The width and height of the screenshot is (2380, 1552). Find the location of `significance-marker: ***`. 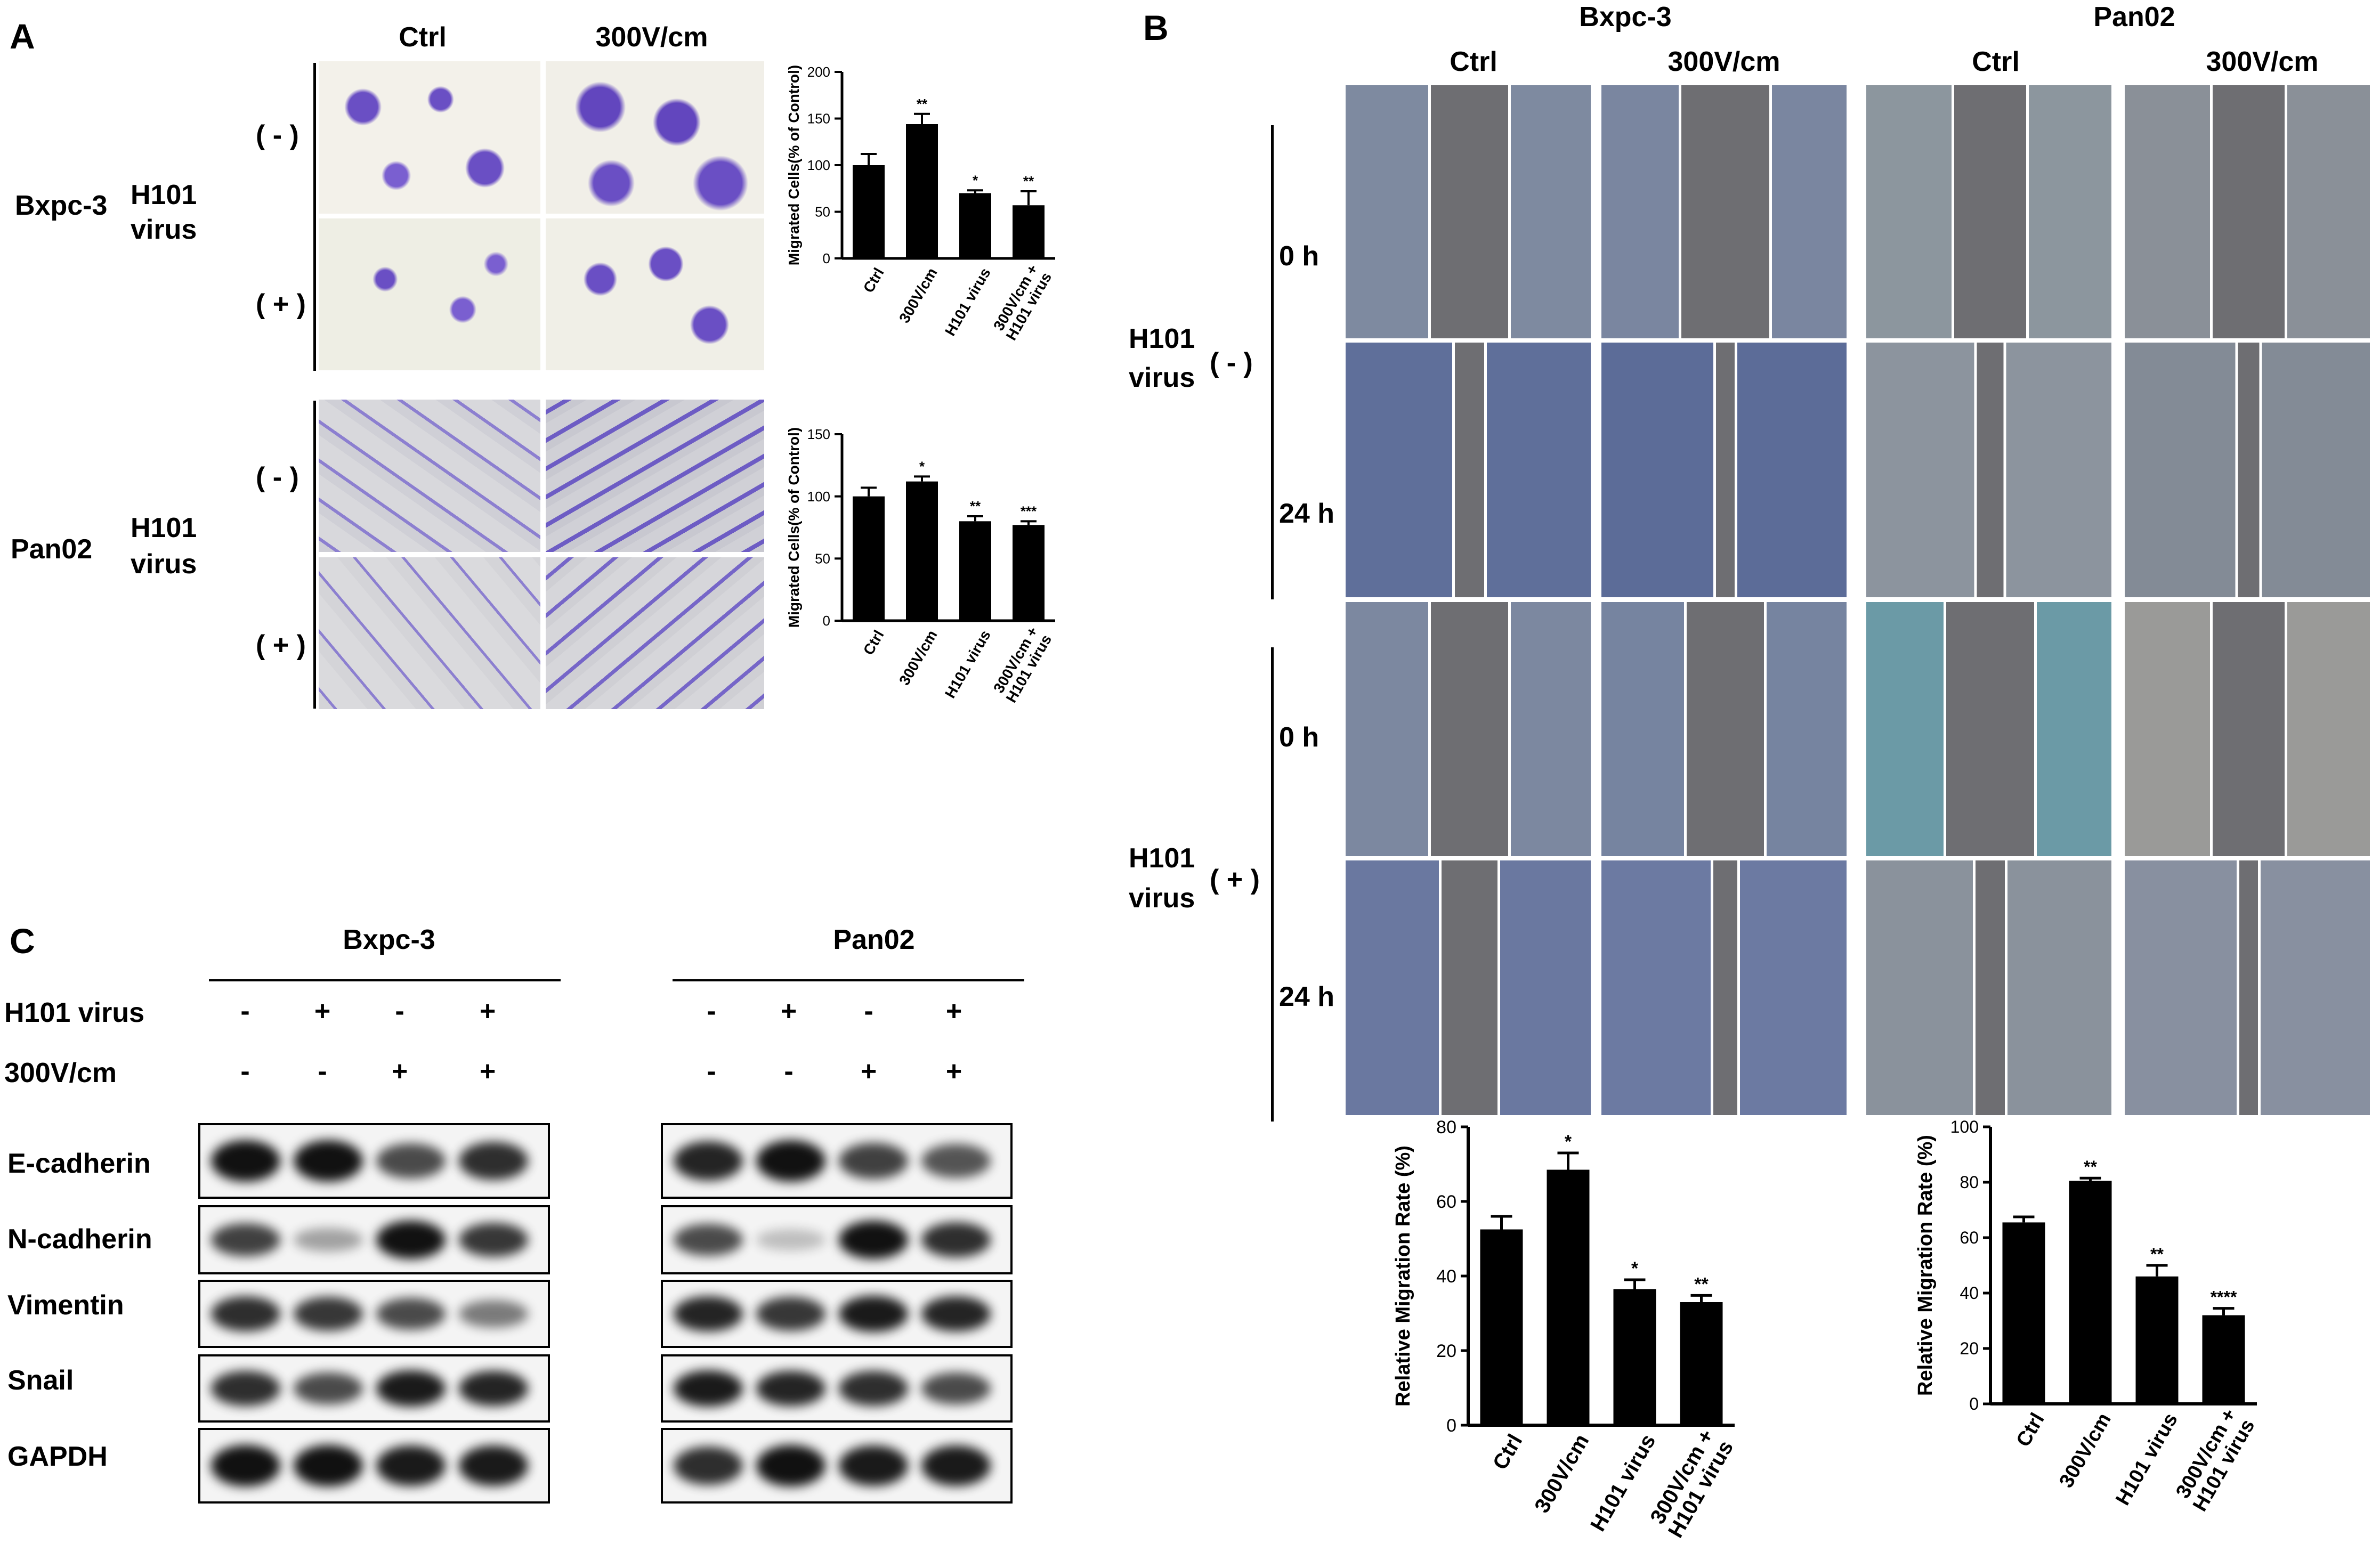

significance-marker: *** is located at coordinates (1029, 511).